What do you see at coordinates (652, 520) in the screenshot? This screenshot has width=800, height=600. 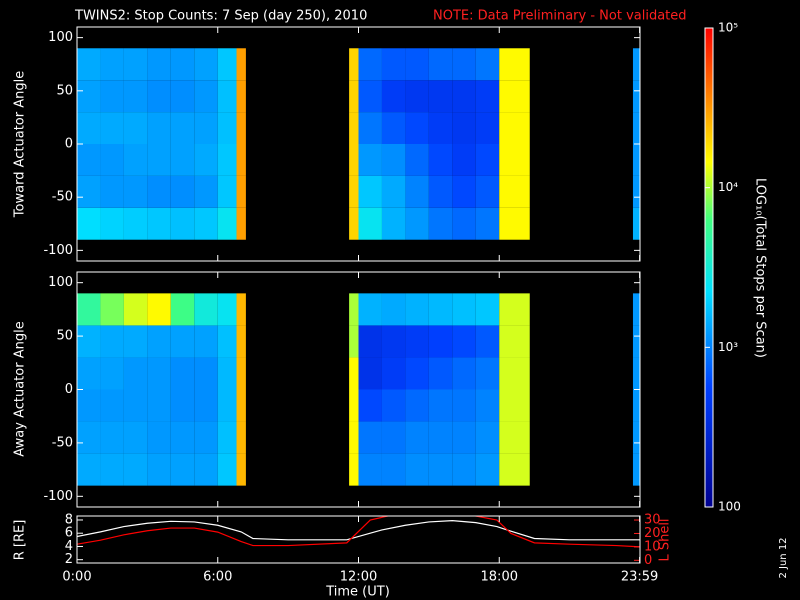 I see `y2-tick-label: 30` at bounding box center [652, 520].